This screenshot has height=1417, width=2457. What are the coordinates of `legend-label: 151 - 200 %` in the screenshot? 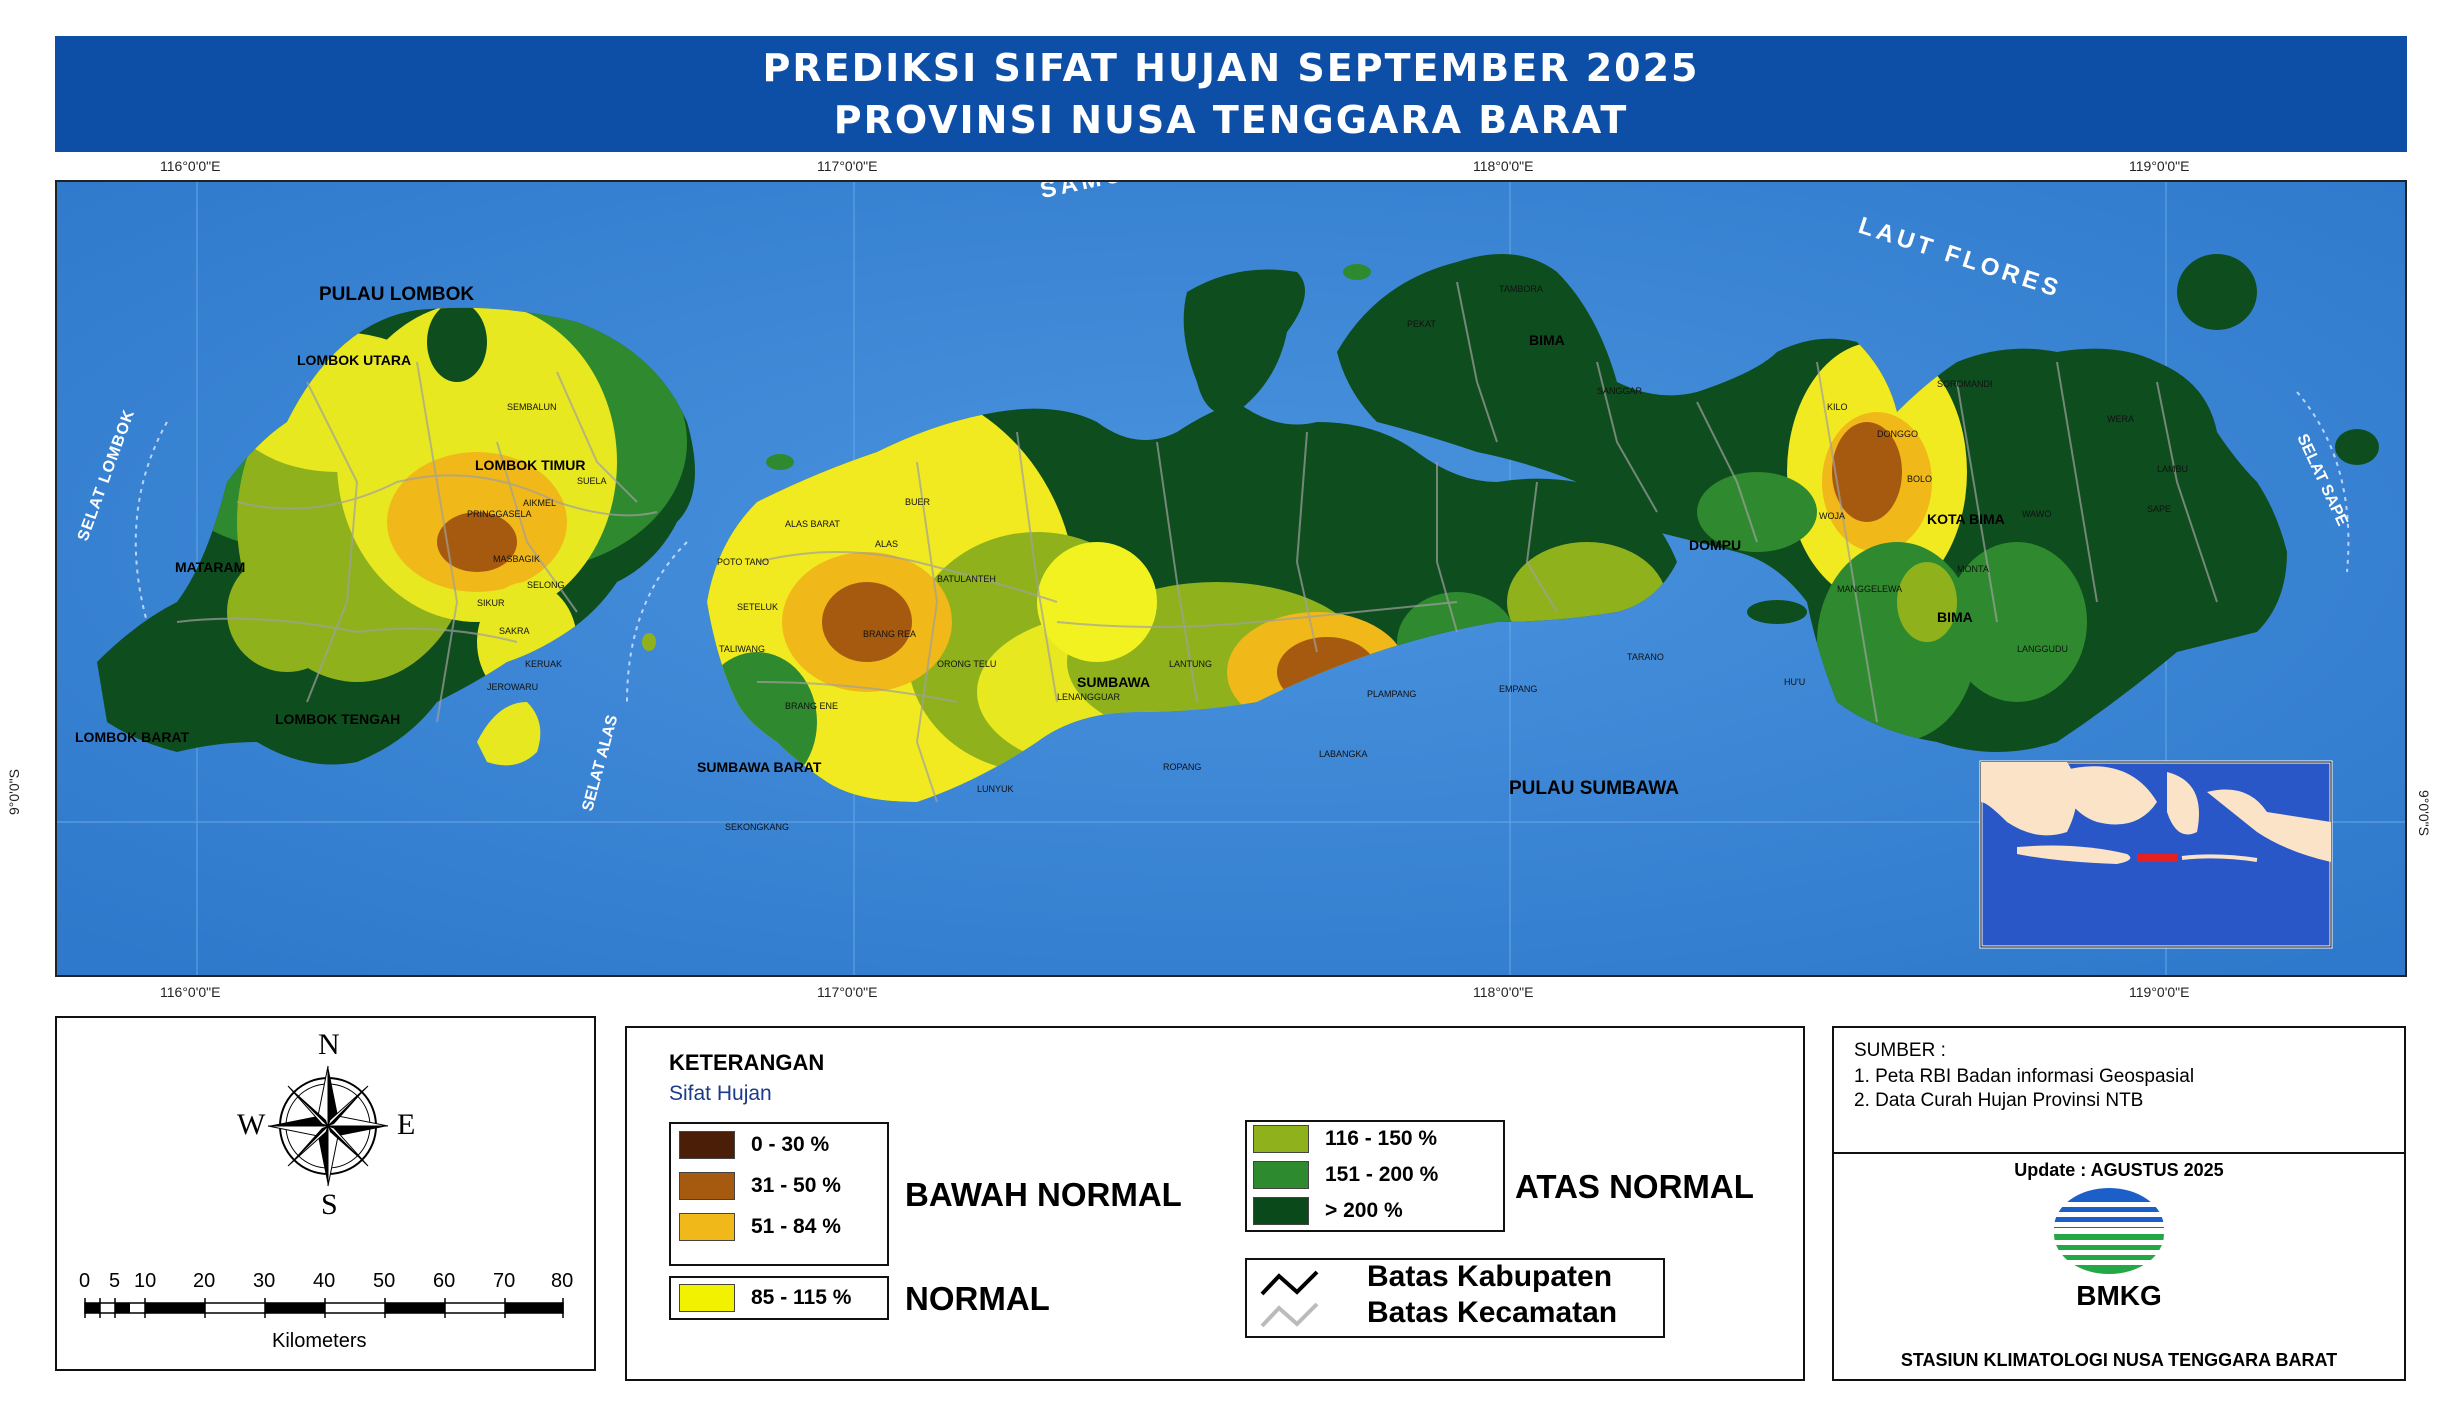 It's located at (1382, 1174).